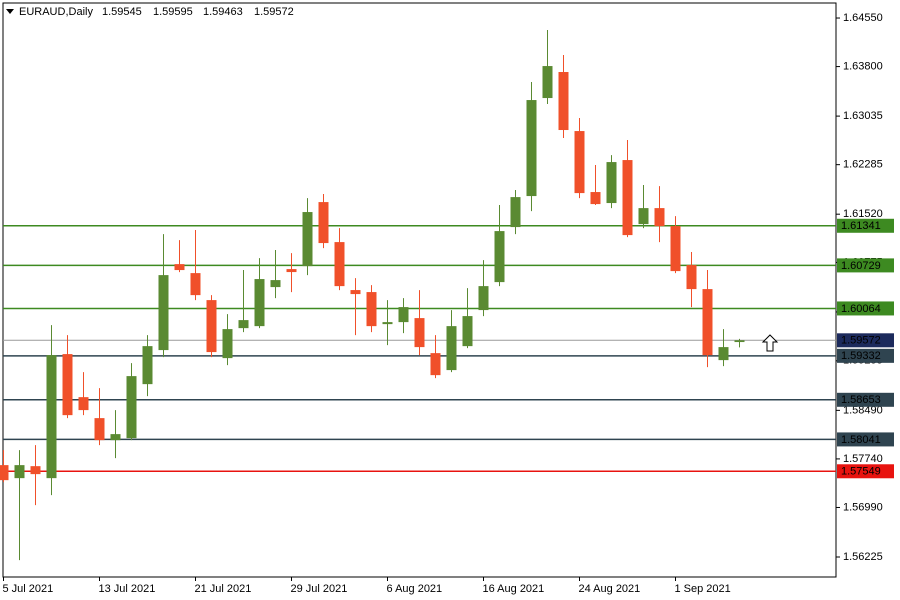 The image size is (900, 600). Describe the element at coordinates (319, 589) in the screenshot. I see `x-tick-label: 29 Jul 2021` at that location.